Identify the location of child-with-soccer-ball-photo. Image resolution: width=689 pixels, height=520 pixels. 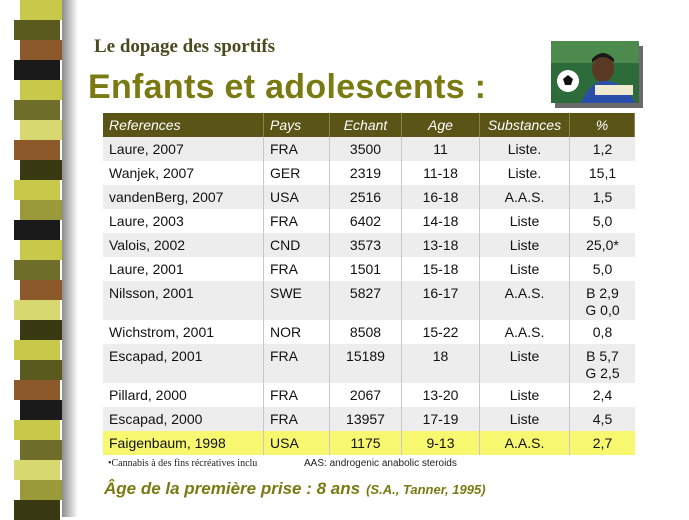
(595, 72).